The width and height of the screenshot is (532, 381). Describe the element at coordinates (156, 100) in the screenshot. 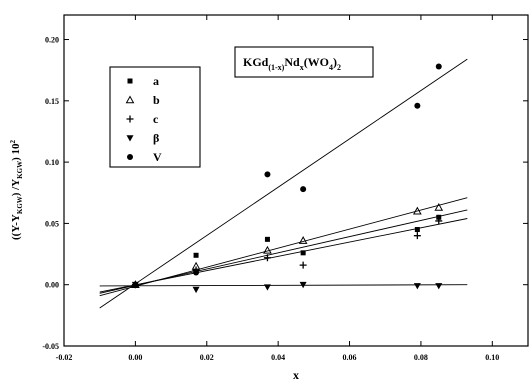

I see `legend-label: b` at that location.